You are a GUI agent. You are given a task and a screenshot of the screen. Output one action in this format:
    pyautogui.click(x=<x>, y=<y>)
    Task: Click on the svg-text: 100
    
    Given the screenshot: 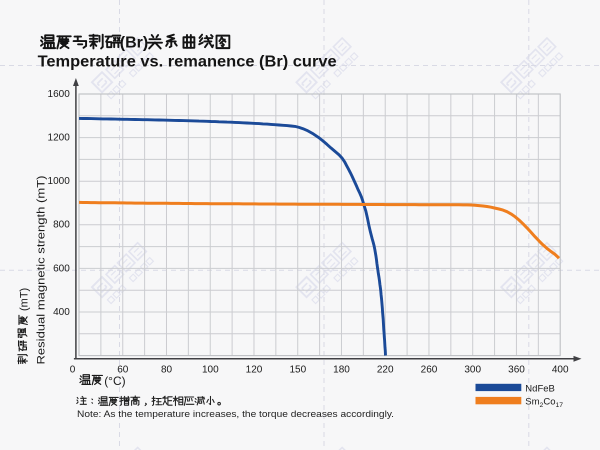 What is the action you would take?
    pyautogui.click(x=210, y=370)
    